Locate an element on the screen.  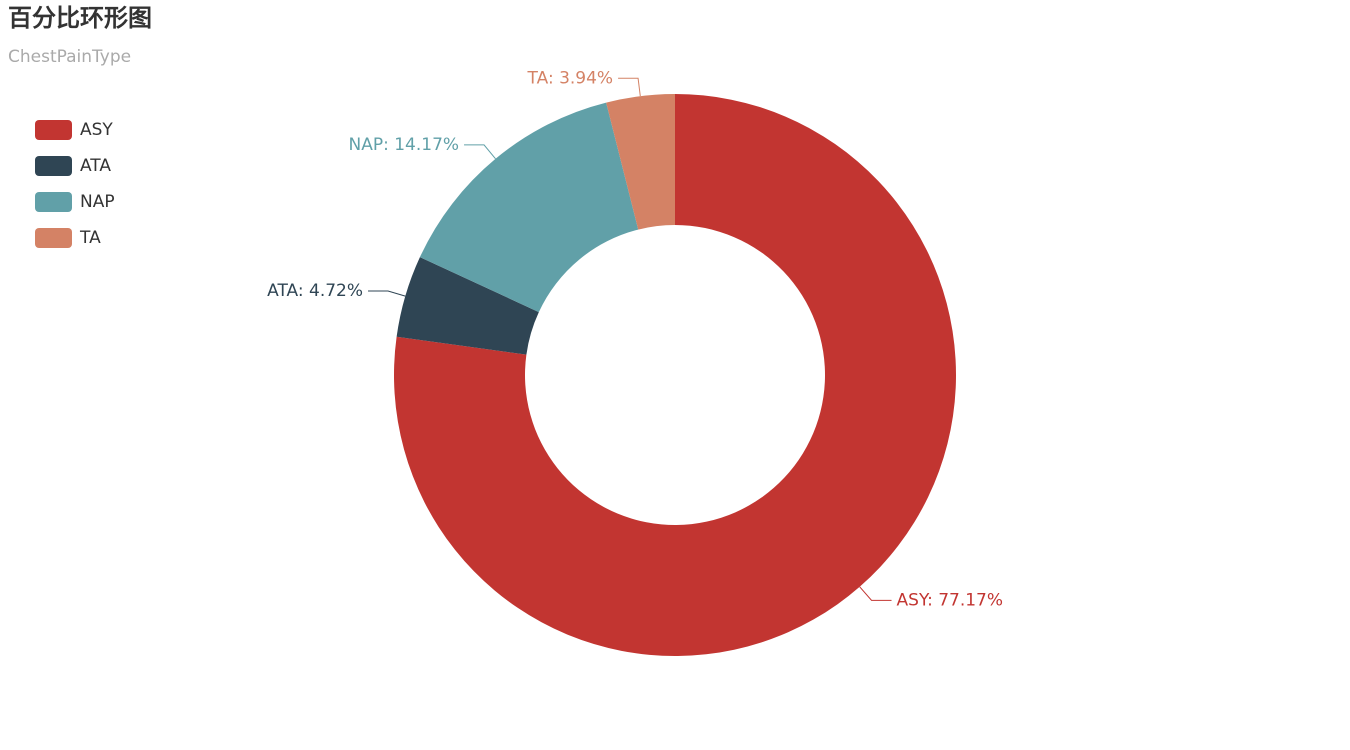
chart-title: 百分比环形图 is located at coordinates (80, 18).